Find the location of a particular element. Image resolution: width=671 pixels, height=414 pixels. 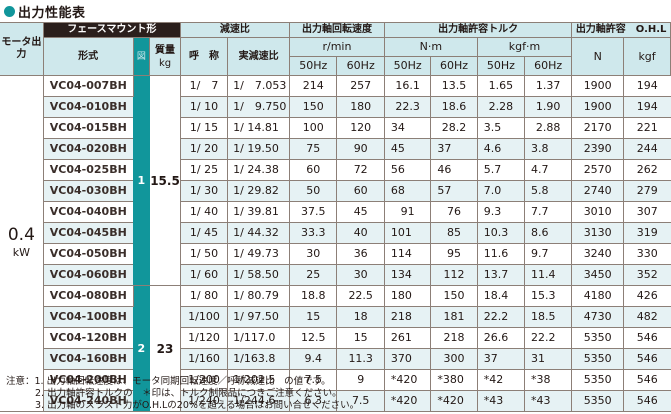

torque-kgf-60hz: 9.7 is located at coordinates (548, 254).